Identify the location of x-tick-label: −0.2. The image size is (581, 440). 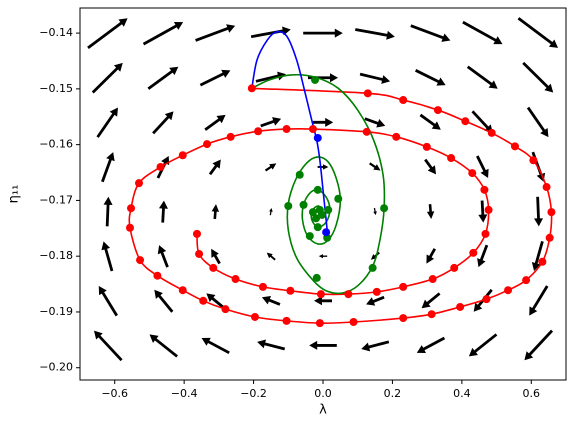
(253, 393).